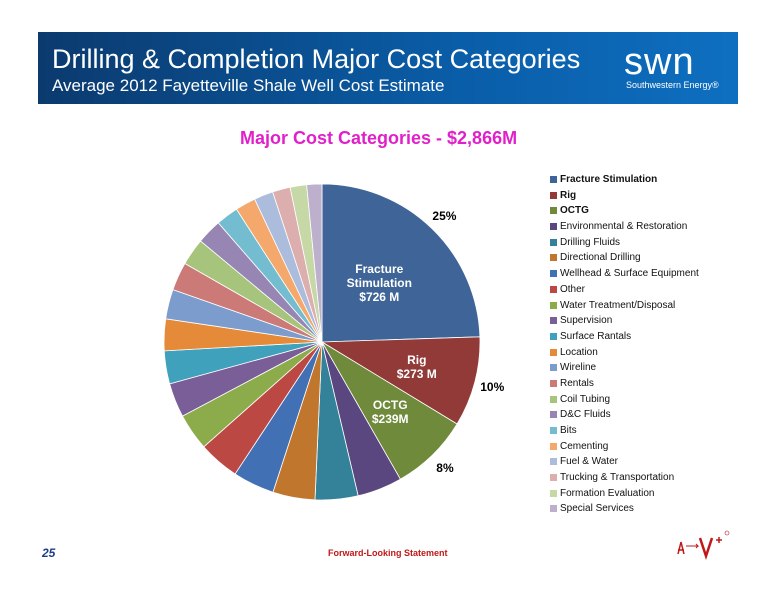 The image size is (776, 600). I want to click on legend-item: Formation Evaluation, so click(660, 494).